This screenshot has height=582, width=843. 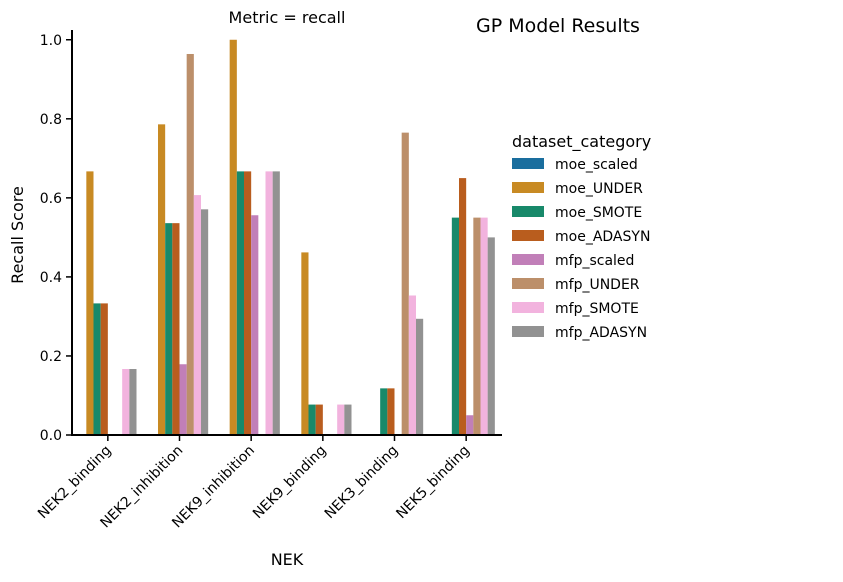 What do you see at coordinates (255, 325) in the screenshot?
I see `bar-mfp_scaled-NEK9_inhibition` at bounding box center [255, 325].